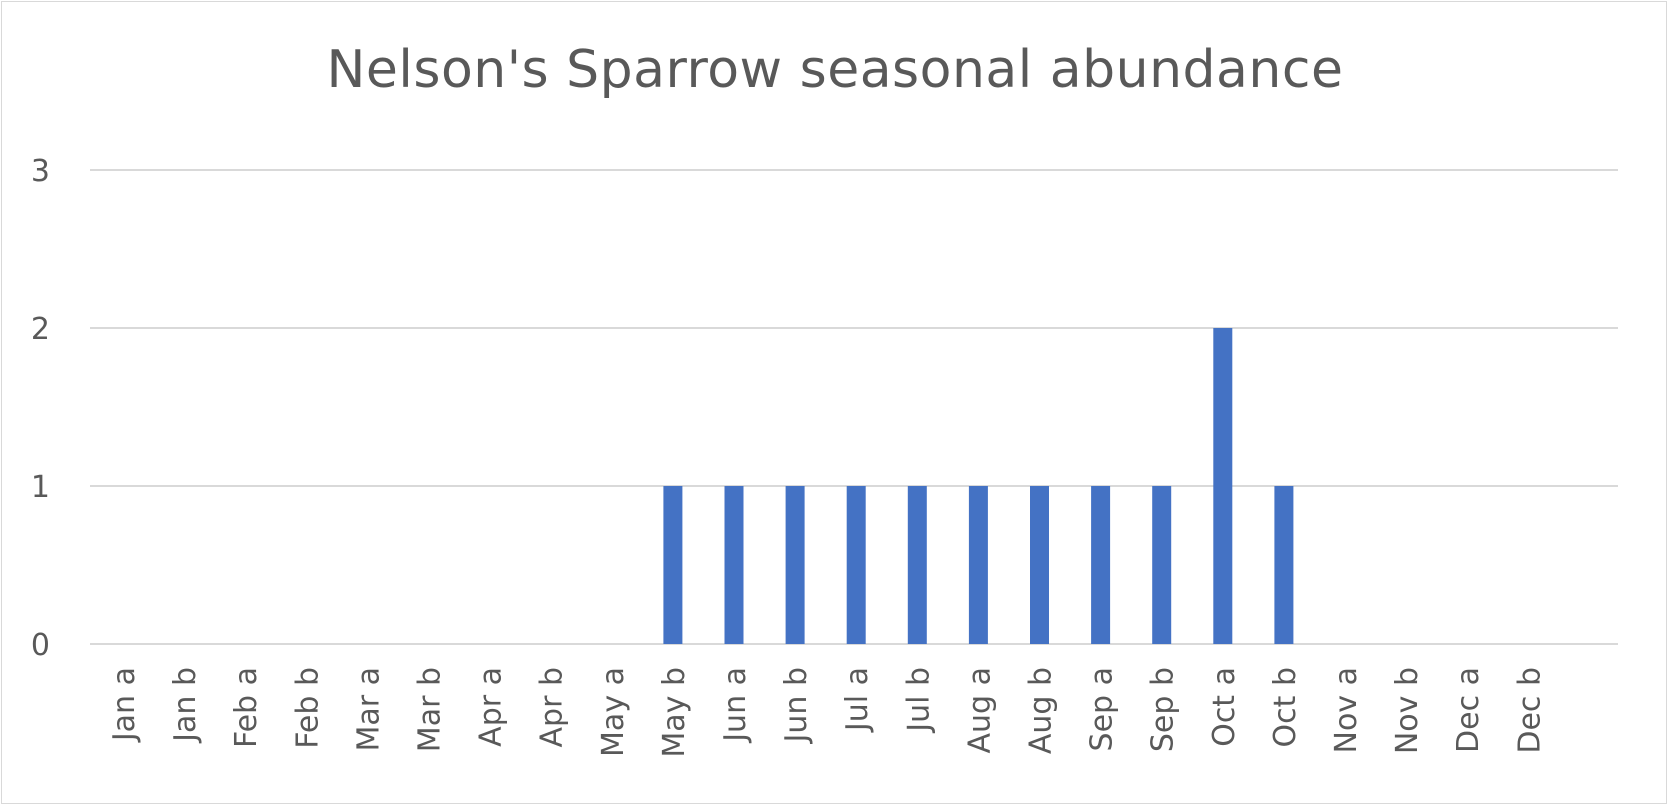 This screenshot has width=1670, height=806. Describe the element at coordinates (40, 408) in the screenshot. I see `y-axis-ticks: 0 1 2 3` at that location.